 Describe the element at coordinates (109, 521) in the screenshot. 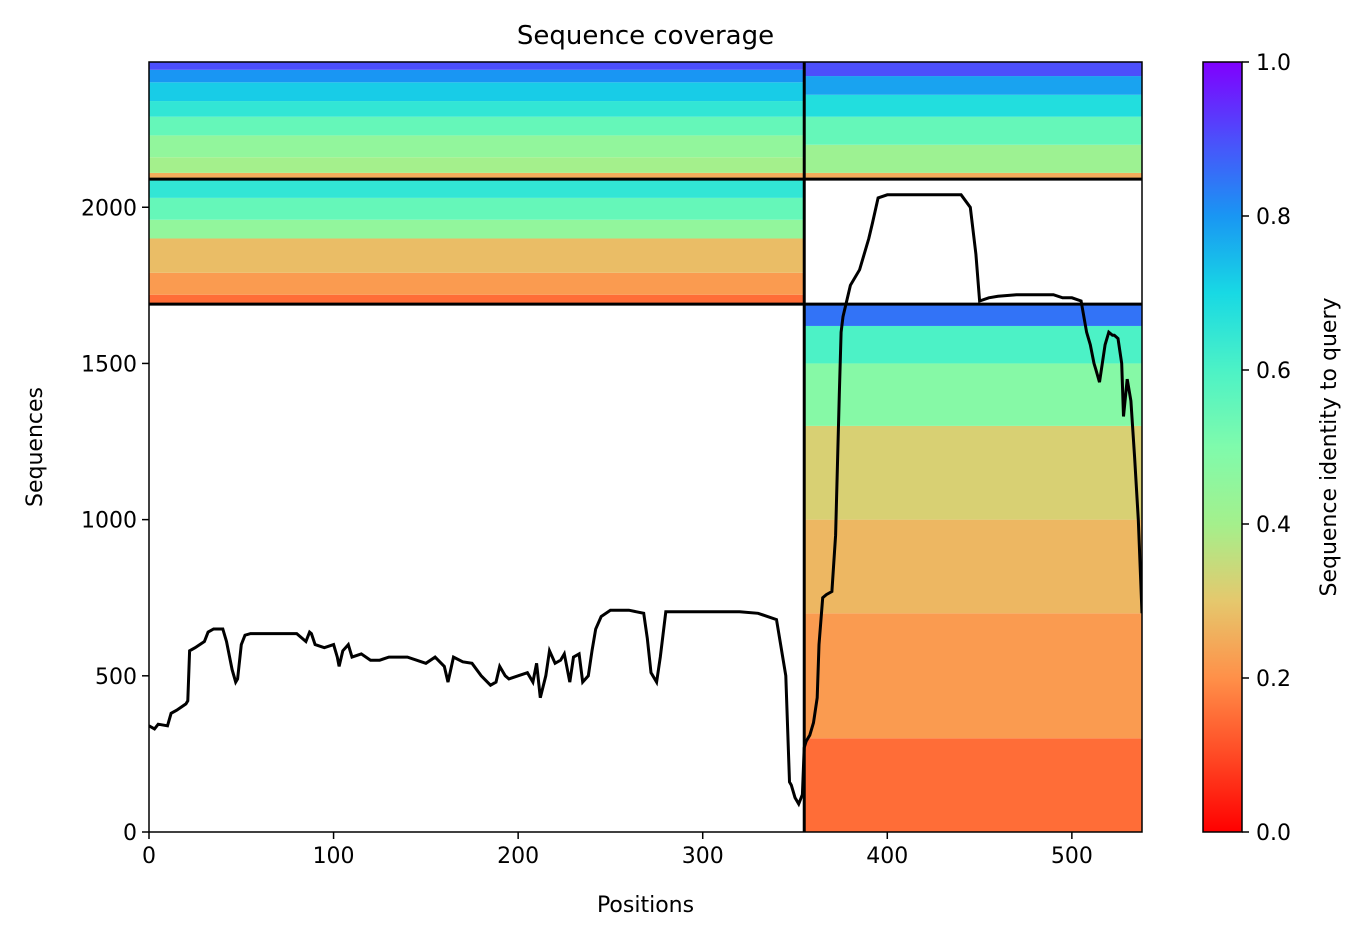

I see `y-tick-label-1000: 1000` at that location.